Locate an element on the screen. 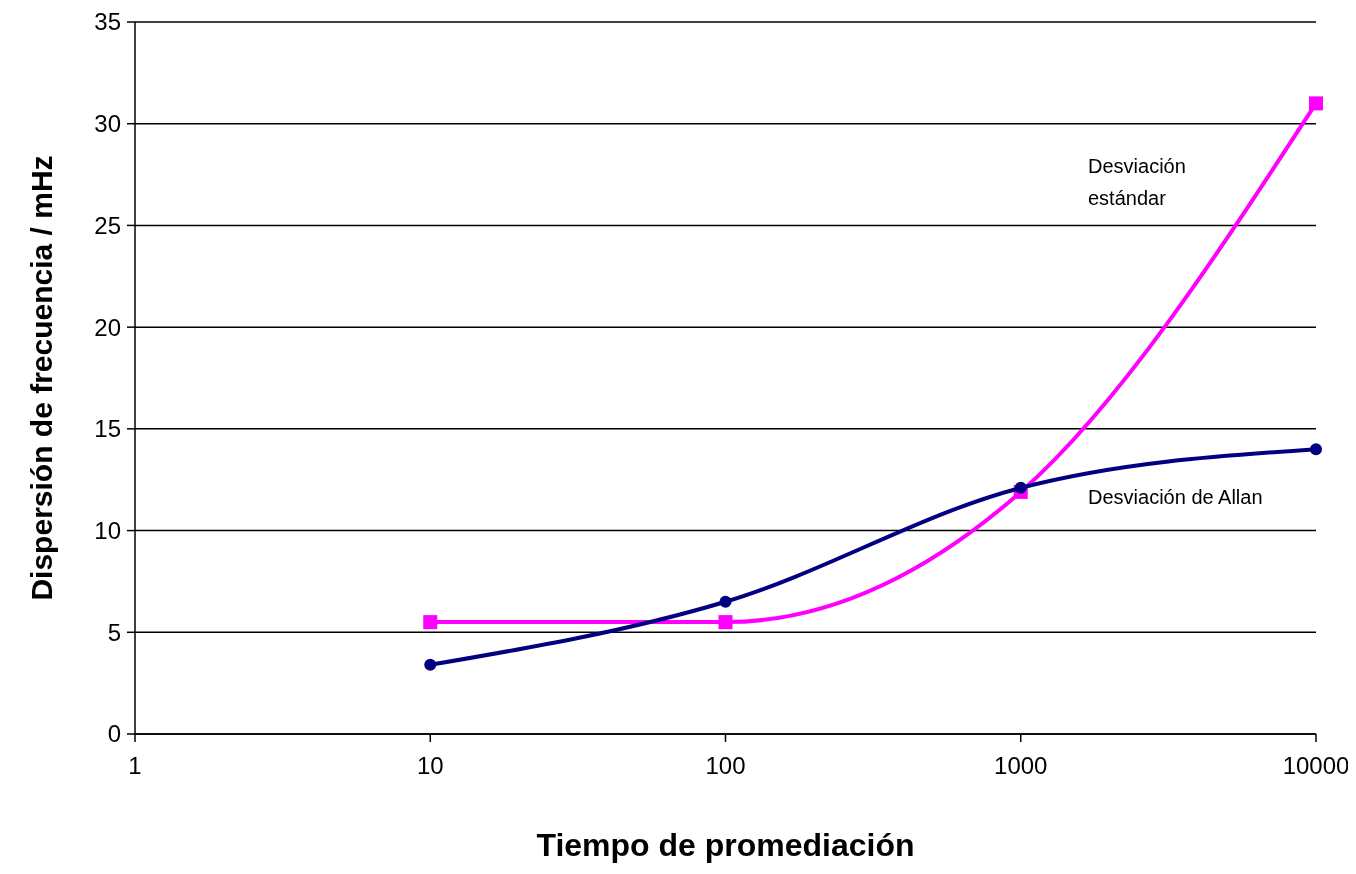 The width and height of the screenshot is (1356, 874). y-tick-label: 10 is located at coordinates (107, 530).